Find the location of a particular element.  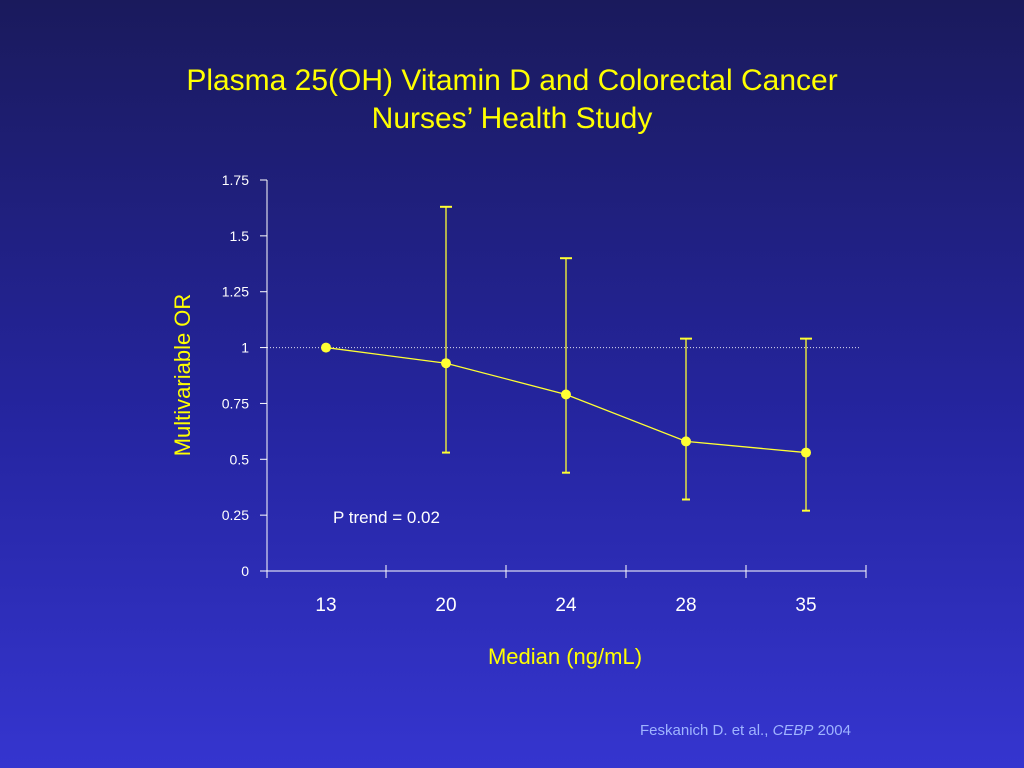

title-line-2: Nurses’ Health Study is located at coordinates (512, 118).